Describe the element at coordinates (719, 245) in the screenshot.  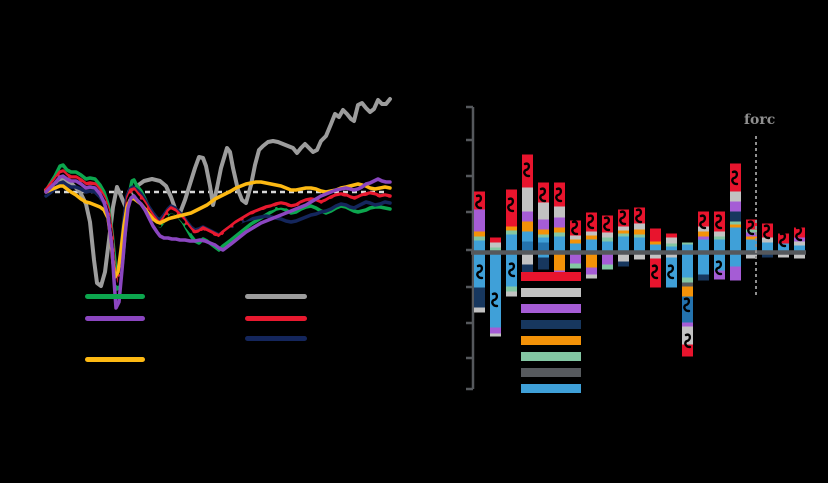
I see `bar-16-seg-blue` at that location.